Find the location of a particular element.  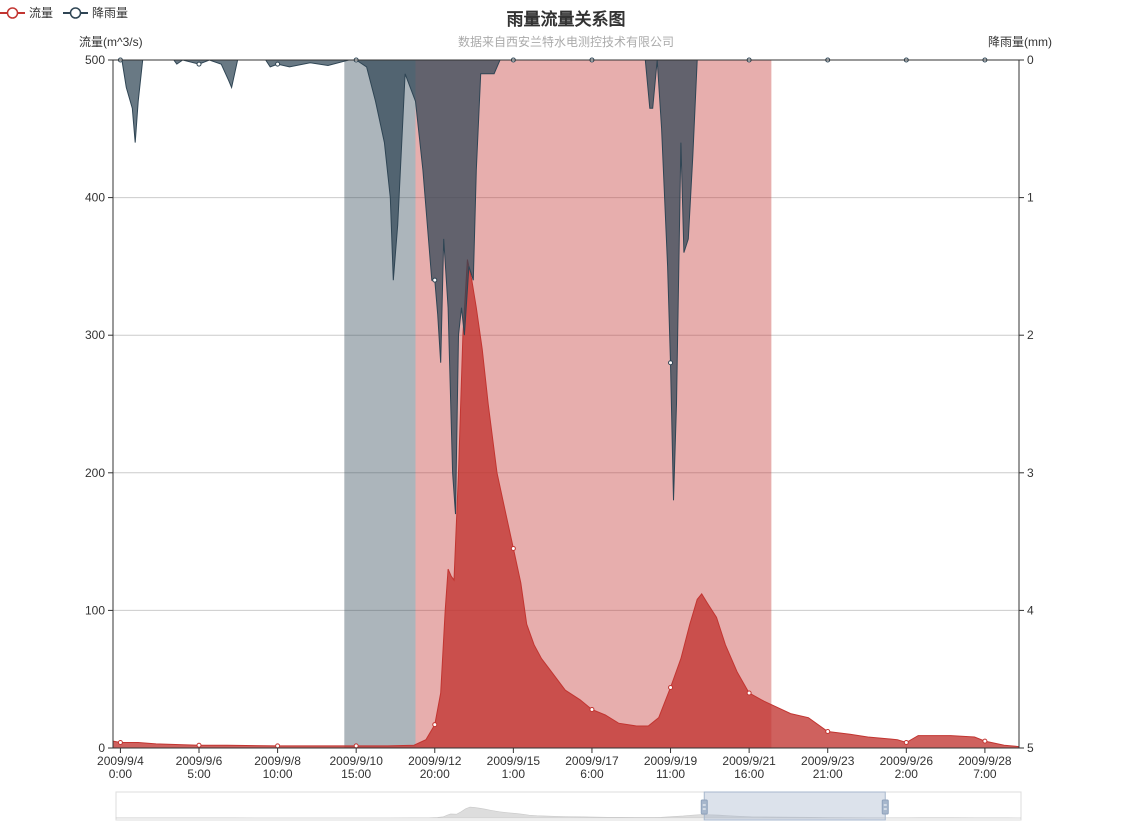

chart-subtitle: 数据来自西安兰特水电测控技术有限公司 is located at coordinates (565, 42).